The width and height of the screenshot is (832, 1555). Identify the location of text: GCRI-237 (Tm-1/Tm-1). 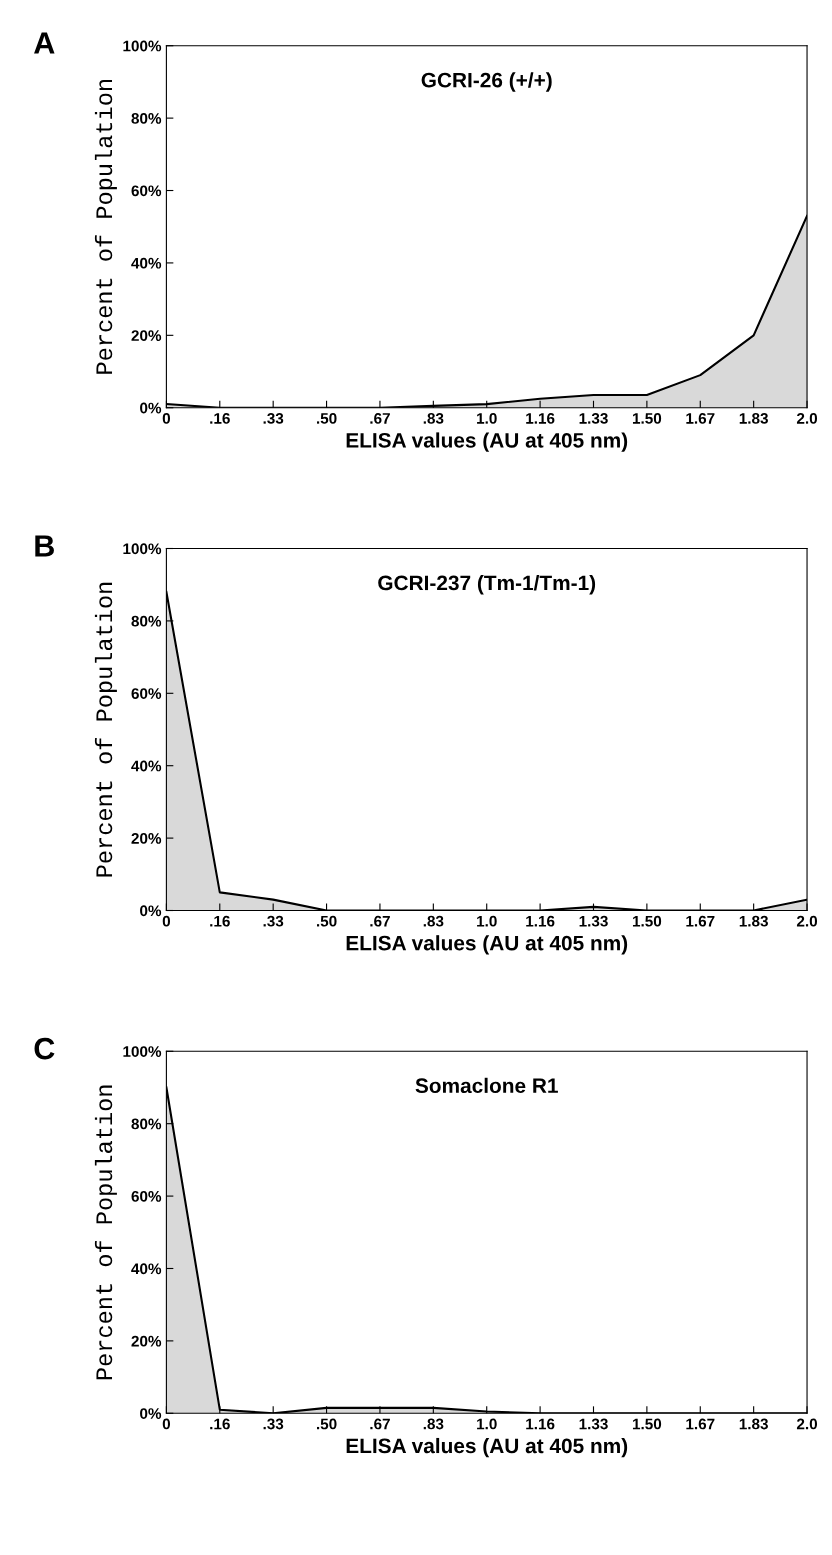
(487, 584).